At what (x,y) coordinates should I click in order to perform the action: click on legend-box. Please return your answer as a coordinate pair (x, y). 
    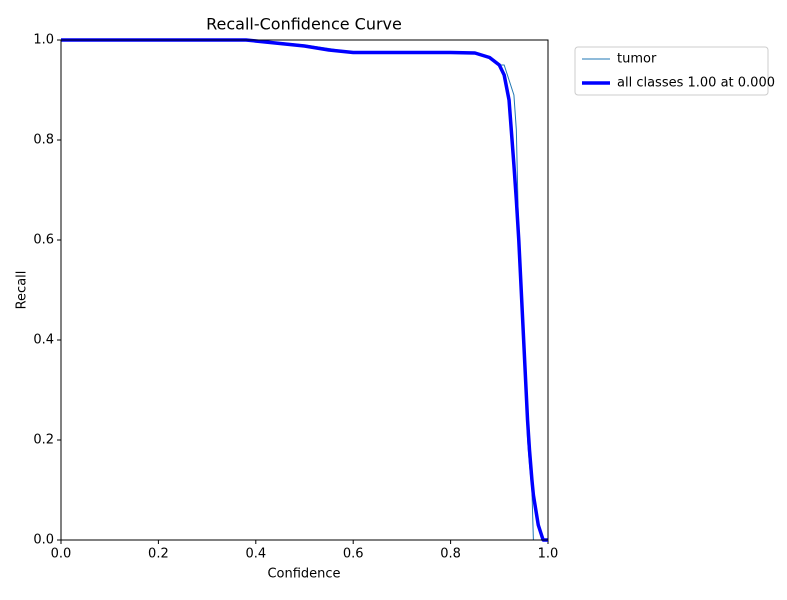
    Looking at the image, I should click on (671, 71).